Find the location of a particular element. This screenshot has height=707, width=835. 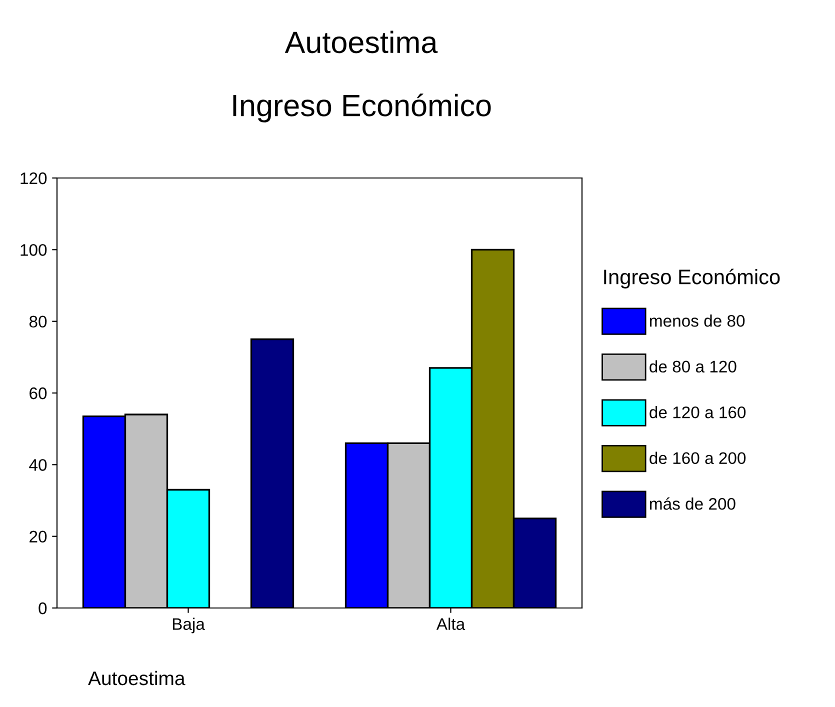

x-tick-label: Alta is located at coordinates (451, 624).